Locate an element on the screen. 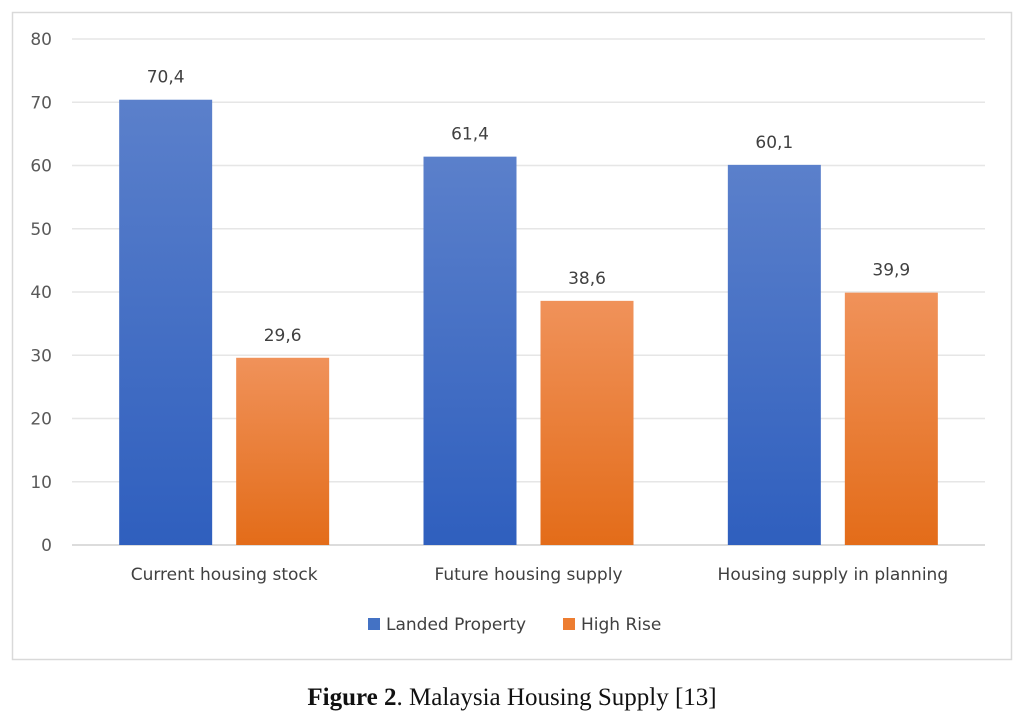  data-label: 70,4 is located at coordinates (166, 78).